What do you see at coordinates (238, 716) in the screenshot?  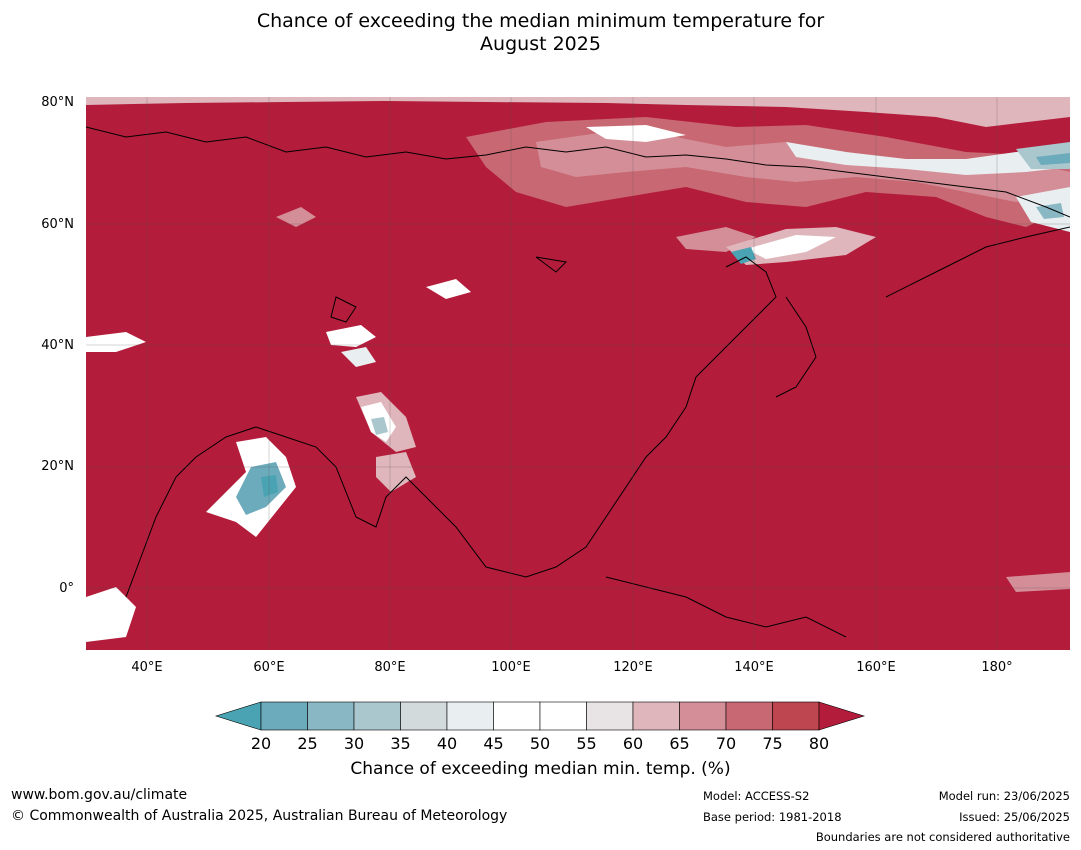 I see `colorbar-low-extension` at bounding box center [238, 716].